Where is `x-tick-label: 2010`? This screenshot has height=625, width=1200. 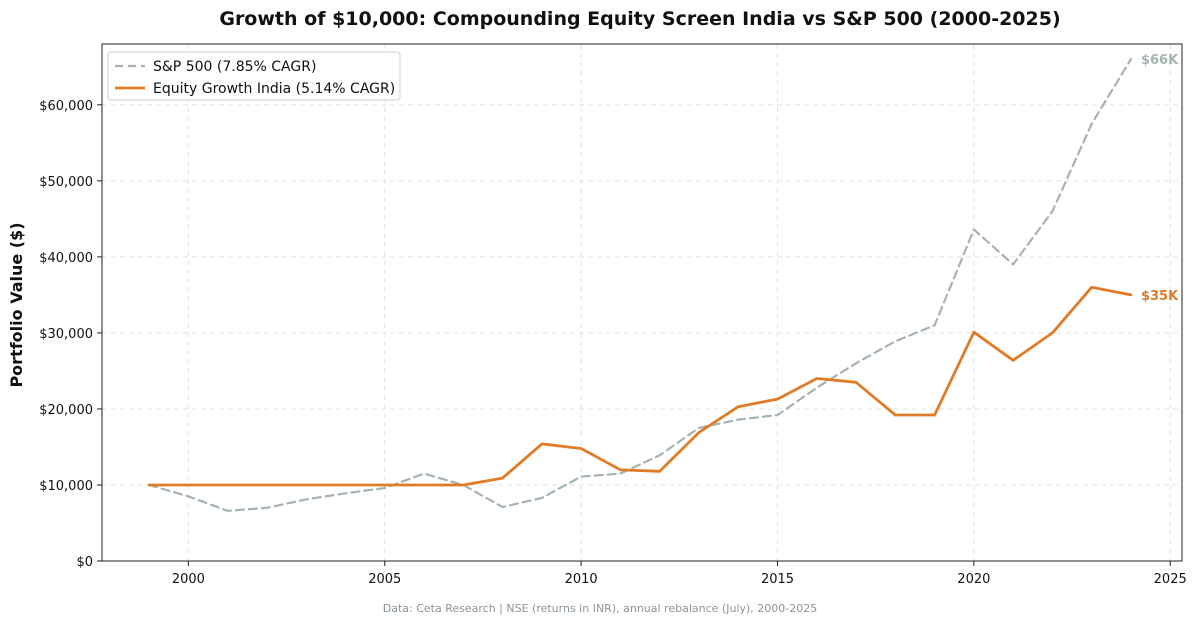
x-tick-label: 2010 is located at coordinates (581, 579).